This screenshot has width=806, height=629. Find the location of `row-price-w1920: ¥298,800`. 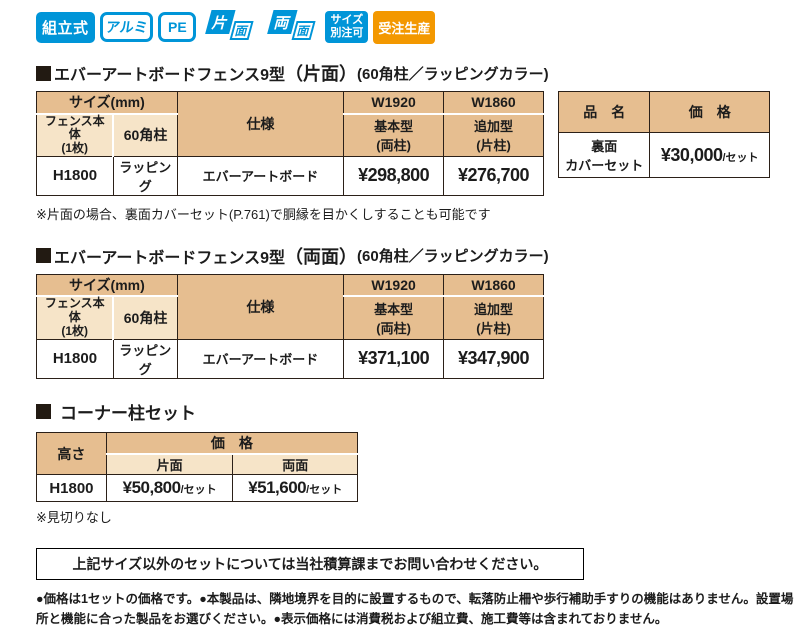

row-price-w1920: ¥298,800 is located at coordinates (394, 175).